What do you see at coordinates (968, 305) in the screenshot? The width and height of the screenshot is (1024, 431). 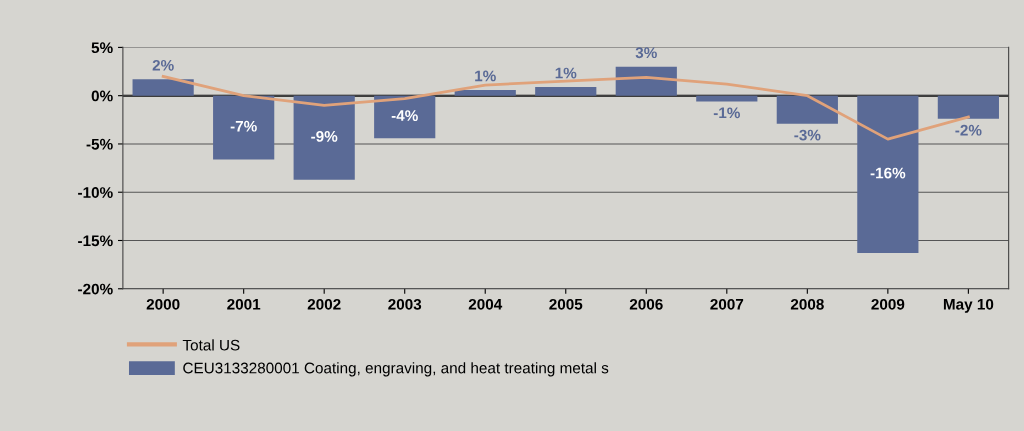 I see `x-tick-label: May 10` at bounding box center [968, 305].